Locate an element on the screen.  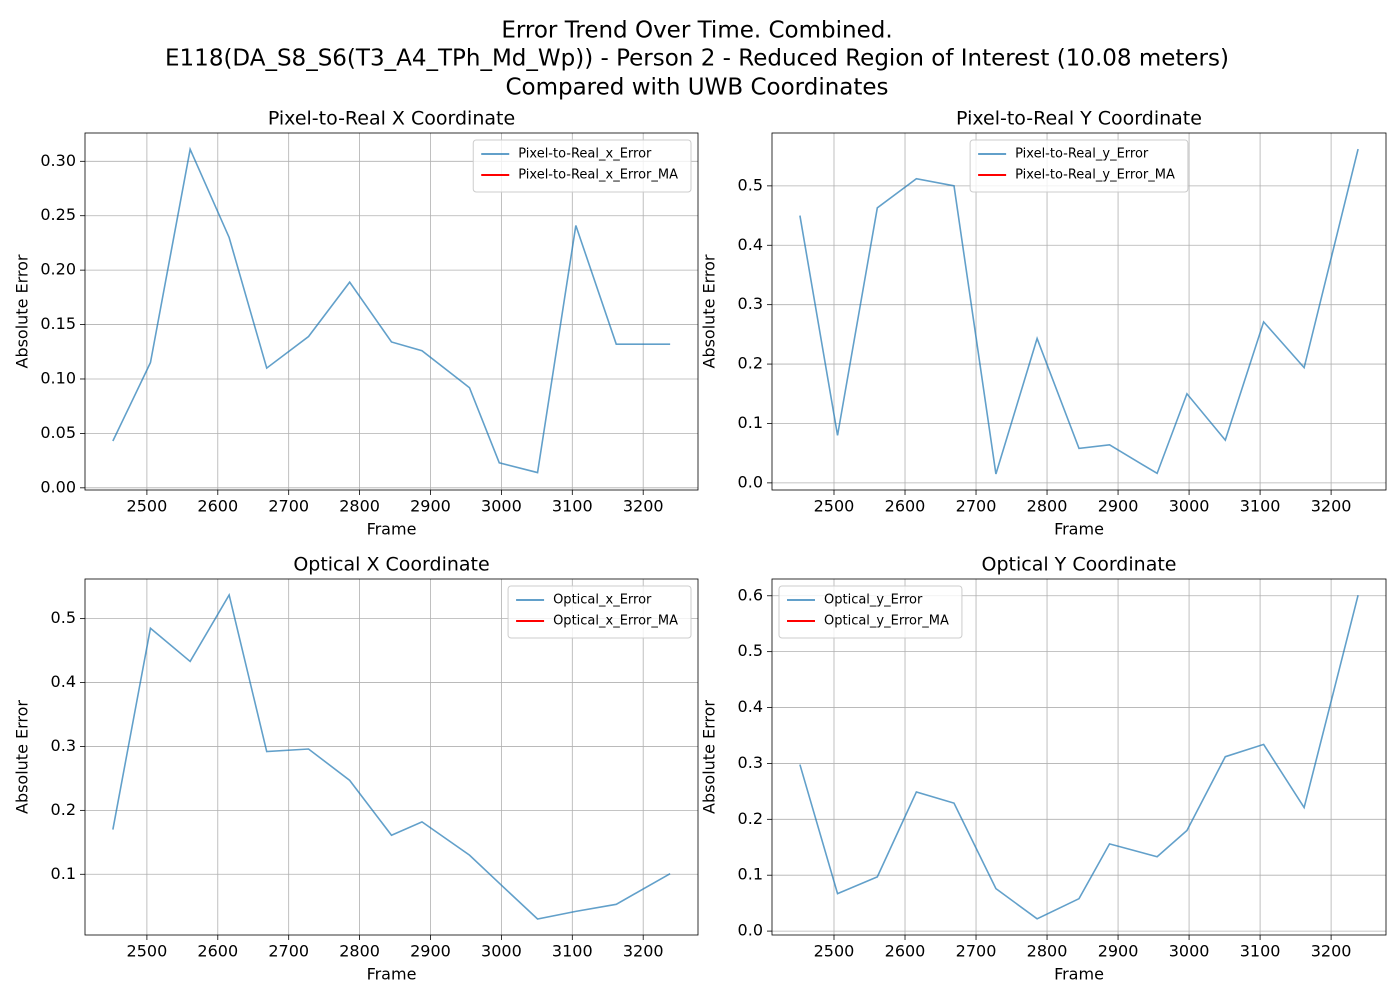
legend-label: Pixel-to-Real_x_Error_MA is located at coordinates (598, 175).